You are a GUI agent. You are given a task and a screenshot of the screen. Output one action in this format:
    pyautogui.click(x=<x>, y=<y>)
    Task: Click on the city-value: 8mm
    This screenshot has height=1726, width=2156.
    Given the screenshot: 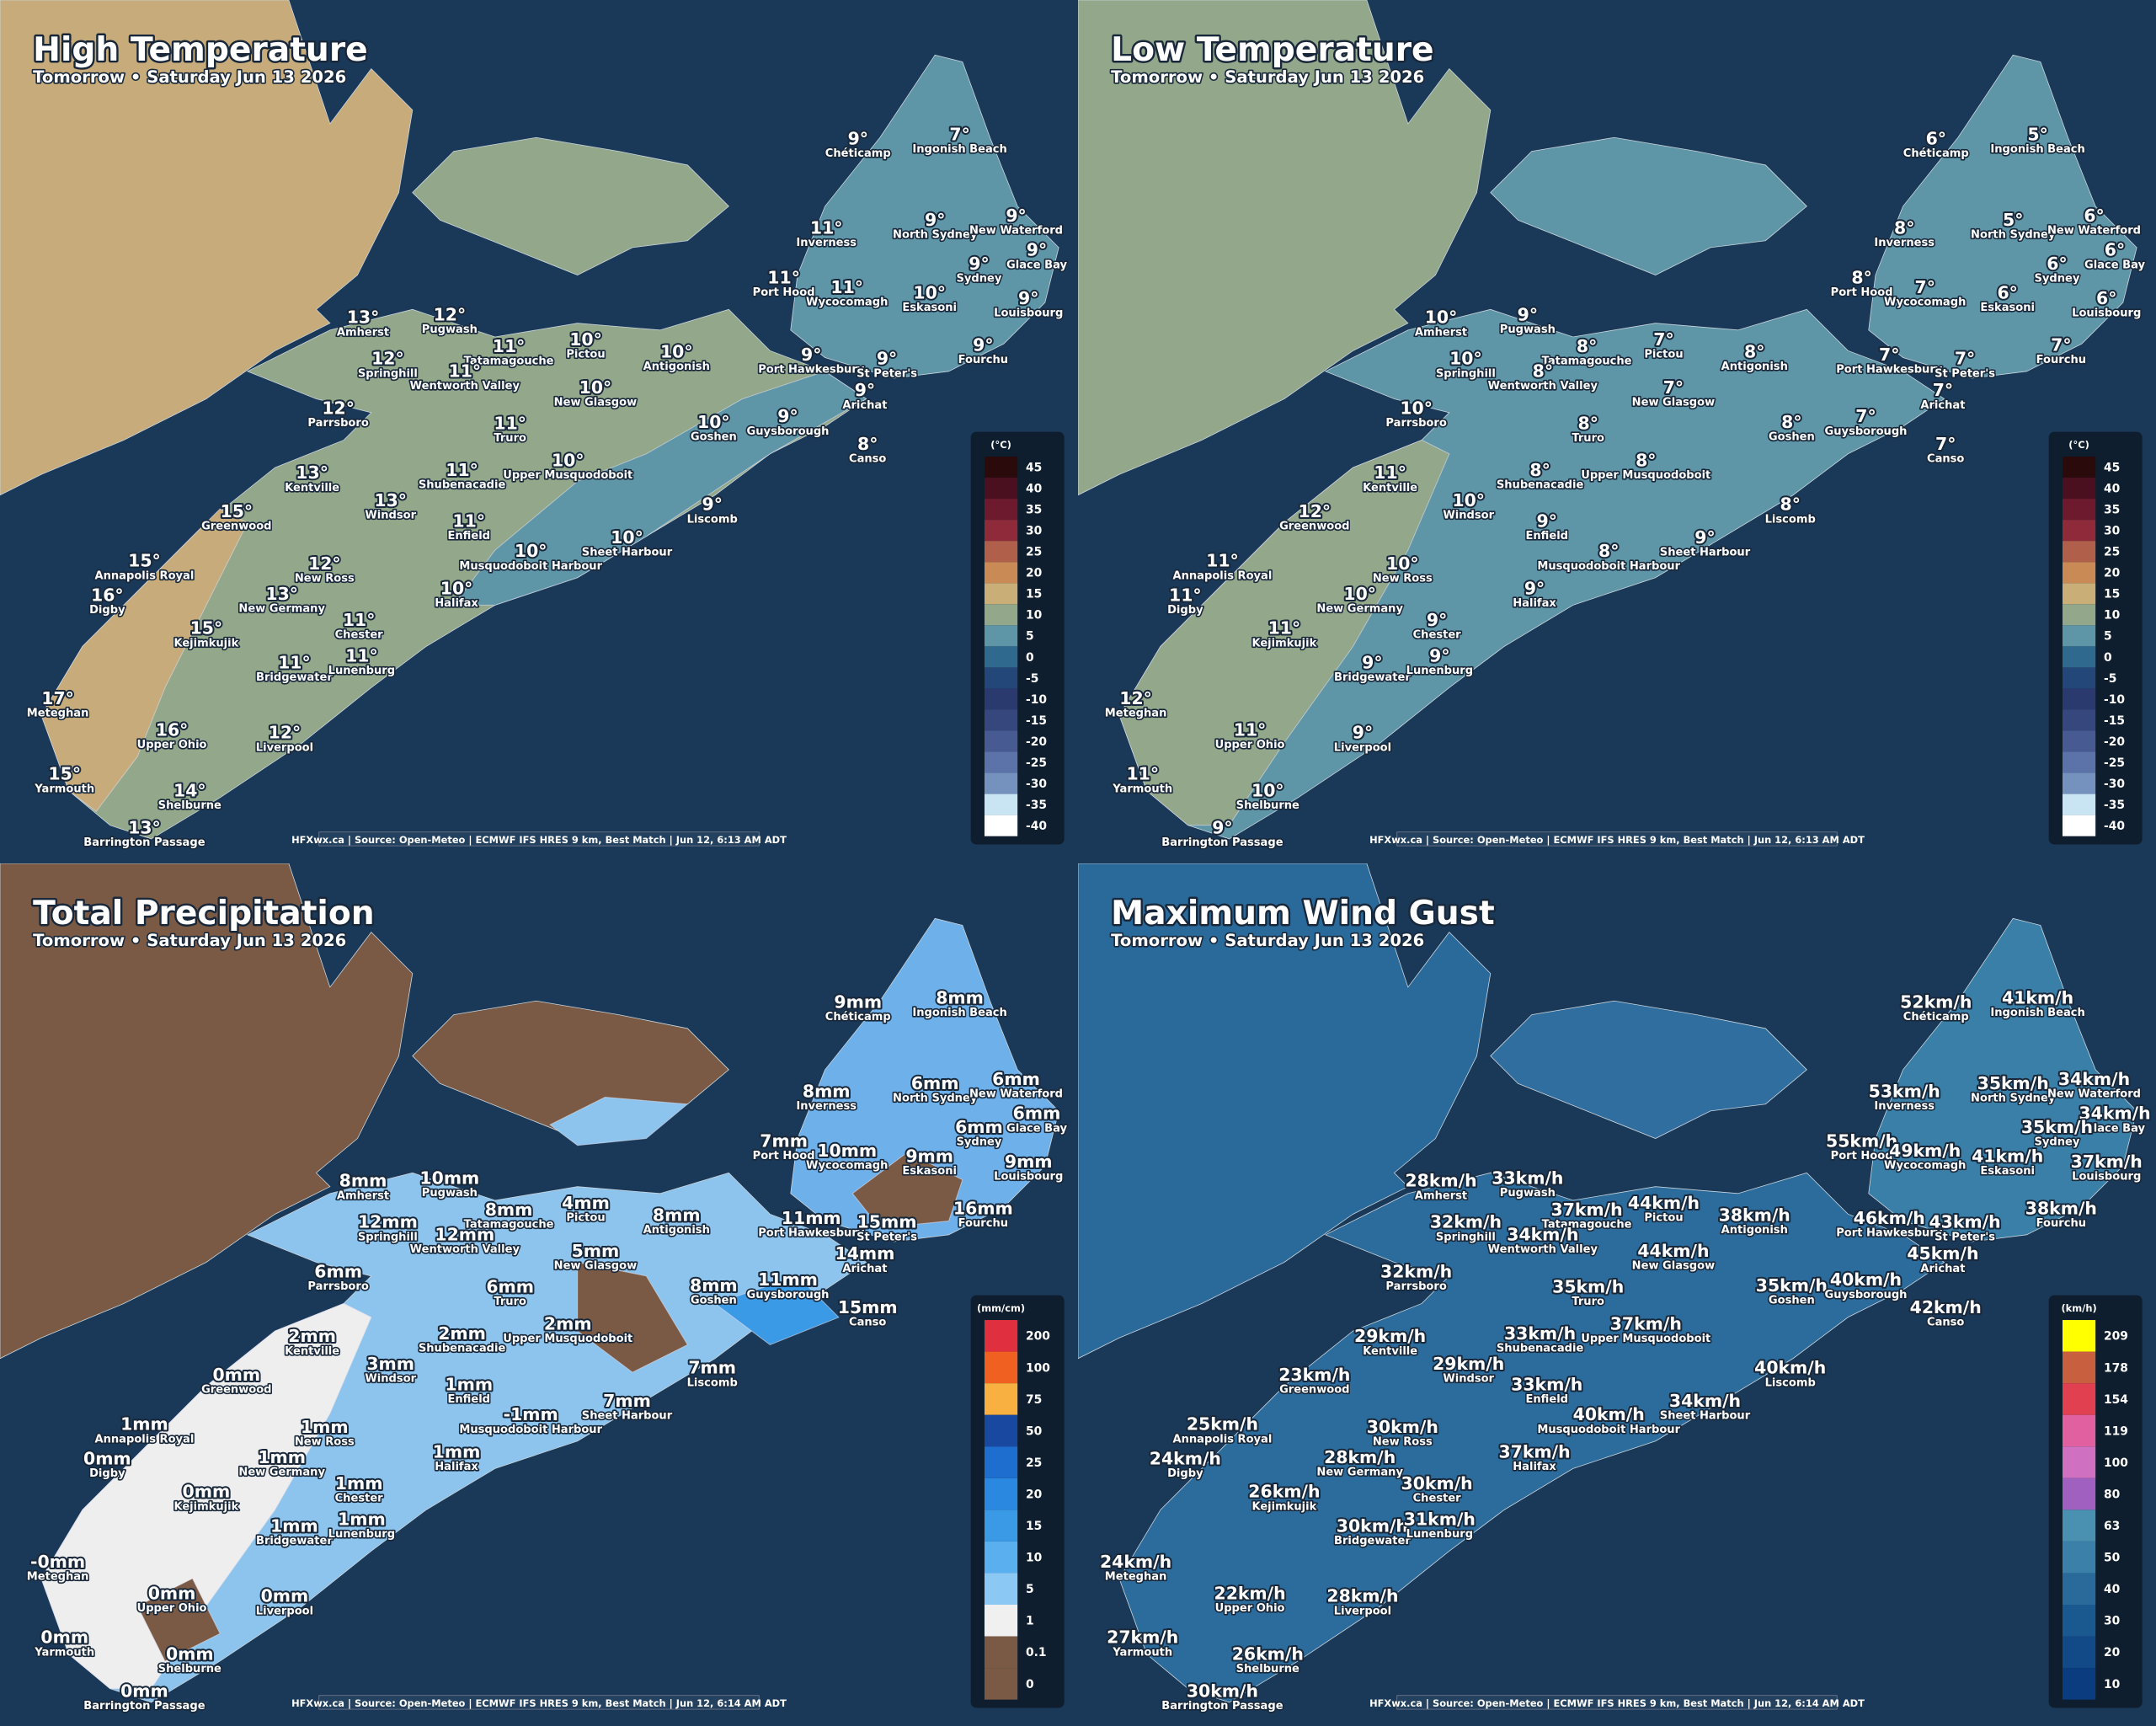 What is the action you would take?
    pyautogui.click(x=677, y=1215)
    